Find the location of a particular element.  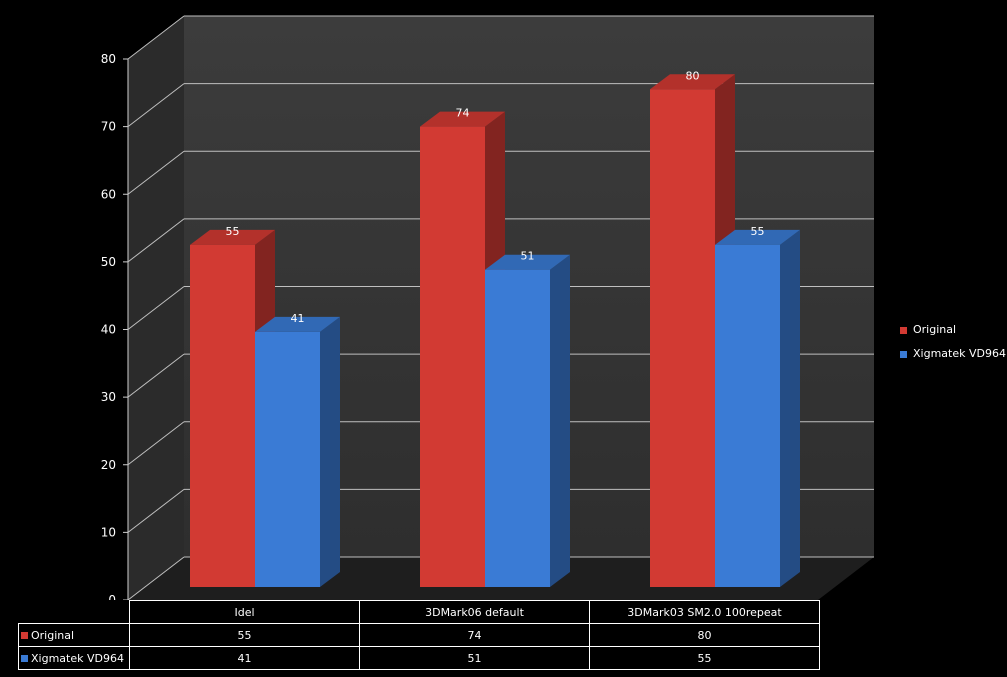

legend-swatch-original is located at coordinates (903, 330).